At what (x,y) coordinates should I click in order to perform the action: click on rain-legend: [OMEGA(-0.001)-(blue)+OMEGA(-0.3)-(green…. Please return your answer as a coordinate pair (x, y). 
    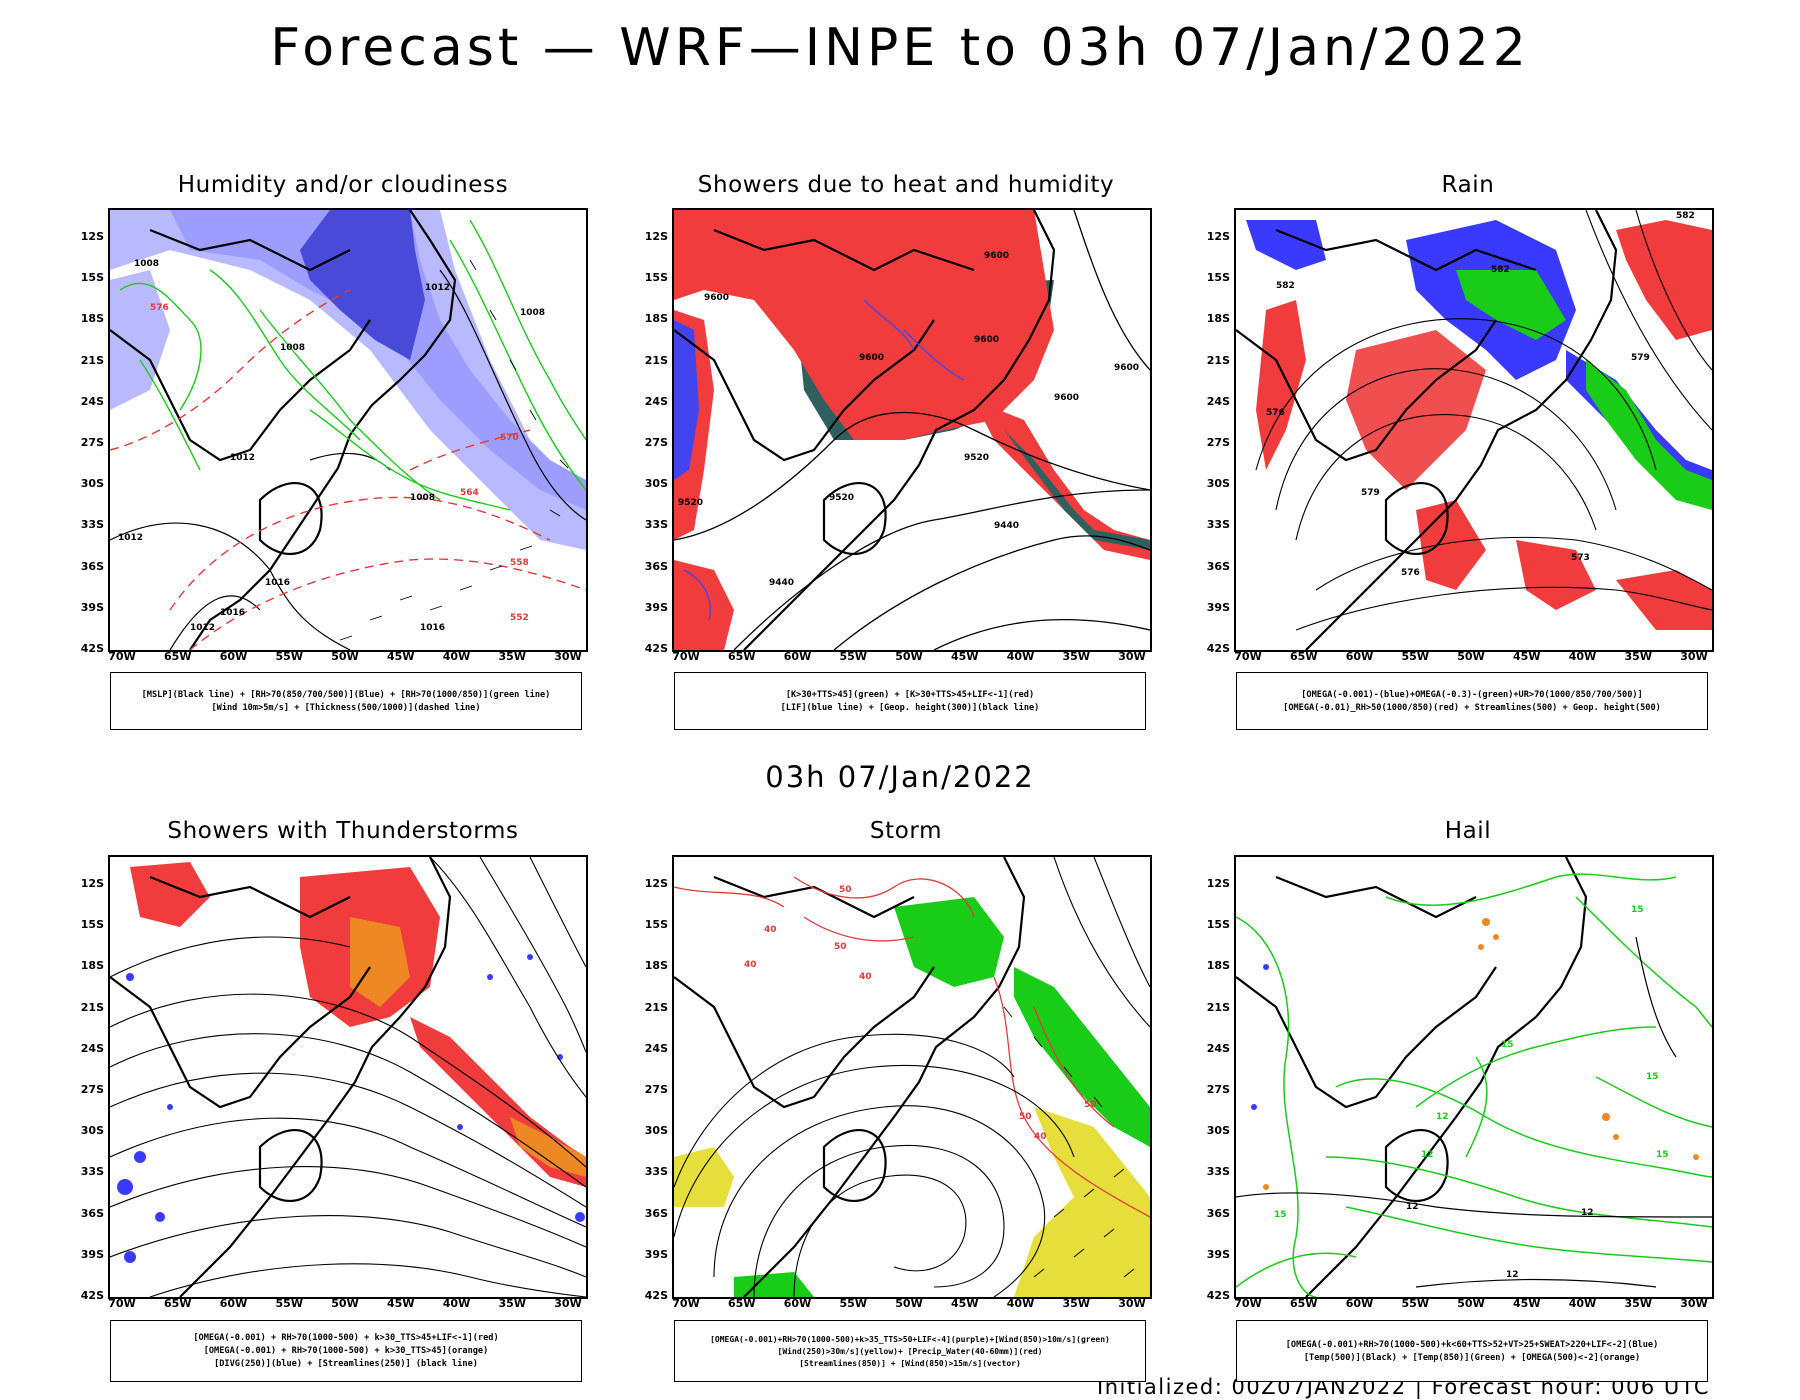
    Looking at the image, I should click on (1472, 701).